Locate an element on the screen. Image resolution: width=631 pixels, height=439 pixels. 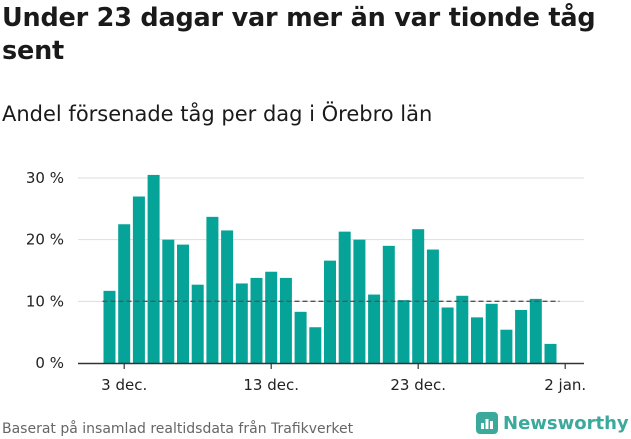
brand-name: Newsworthy is located at coordinates (566, 423).